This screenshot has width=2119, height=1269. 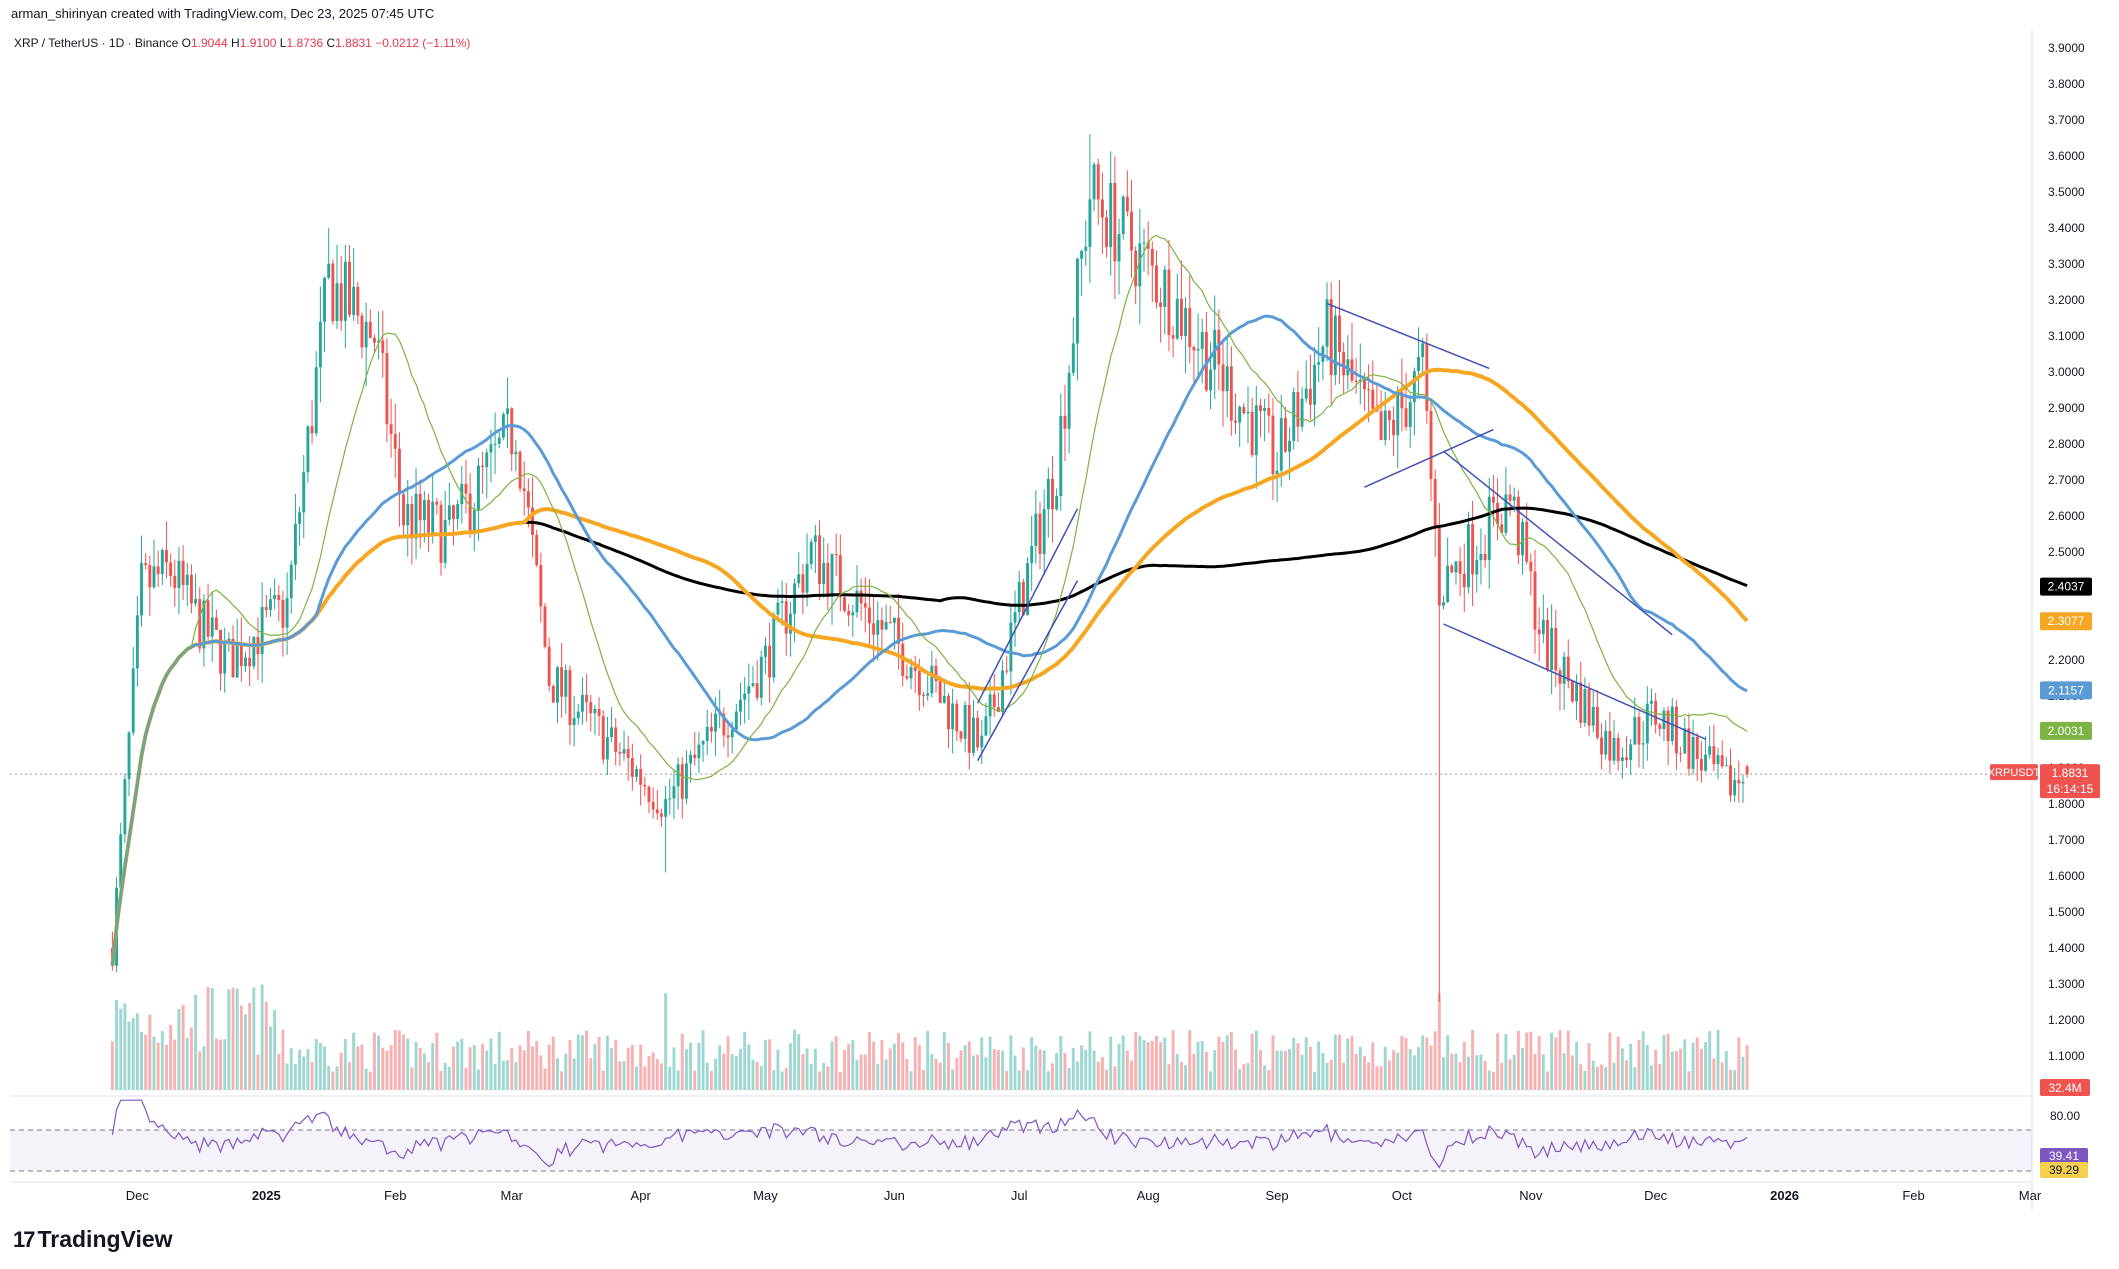 I want to click on time-tick-label: May, so click(x=765, y=1195).